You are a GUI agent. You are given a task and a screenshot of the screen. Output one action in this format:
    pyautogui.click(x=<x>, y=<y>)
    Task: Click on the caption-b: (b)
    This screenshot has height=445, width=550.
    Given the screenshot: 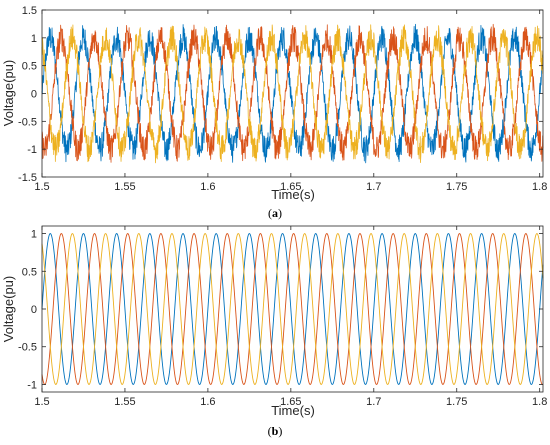 What is the action you would take?
    pyautogui.click(x=275, y=431)
    